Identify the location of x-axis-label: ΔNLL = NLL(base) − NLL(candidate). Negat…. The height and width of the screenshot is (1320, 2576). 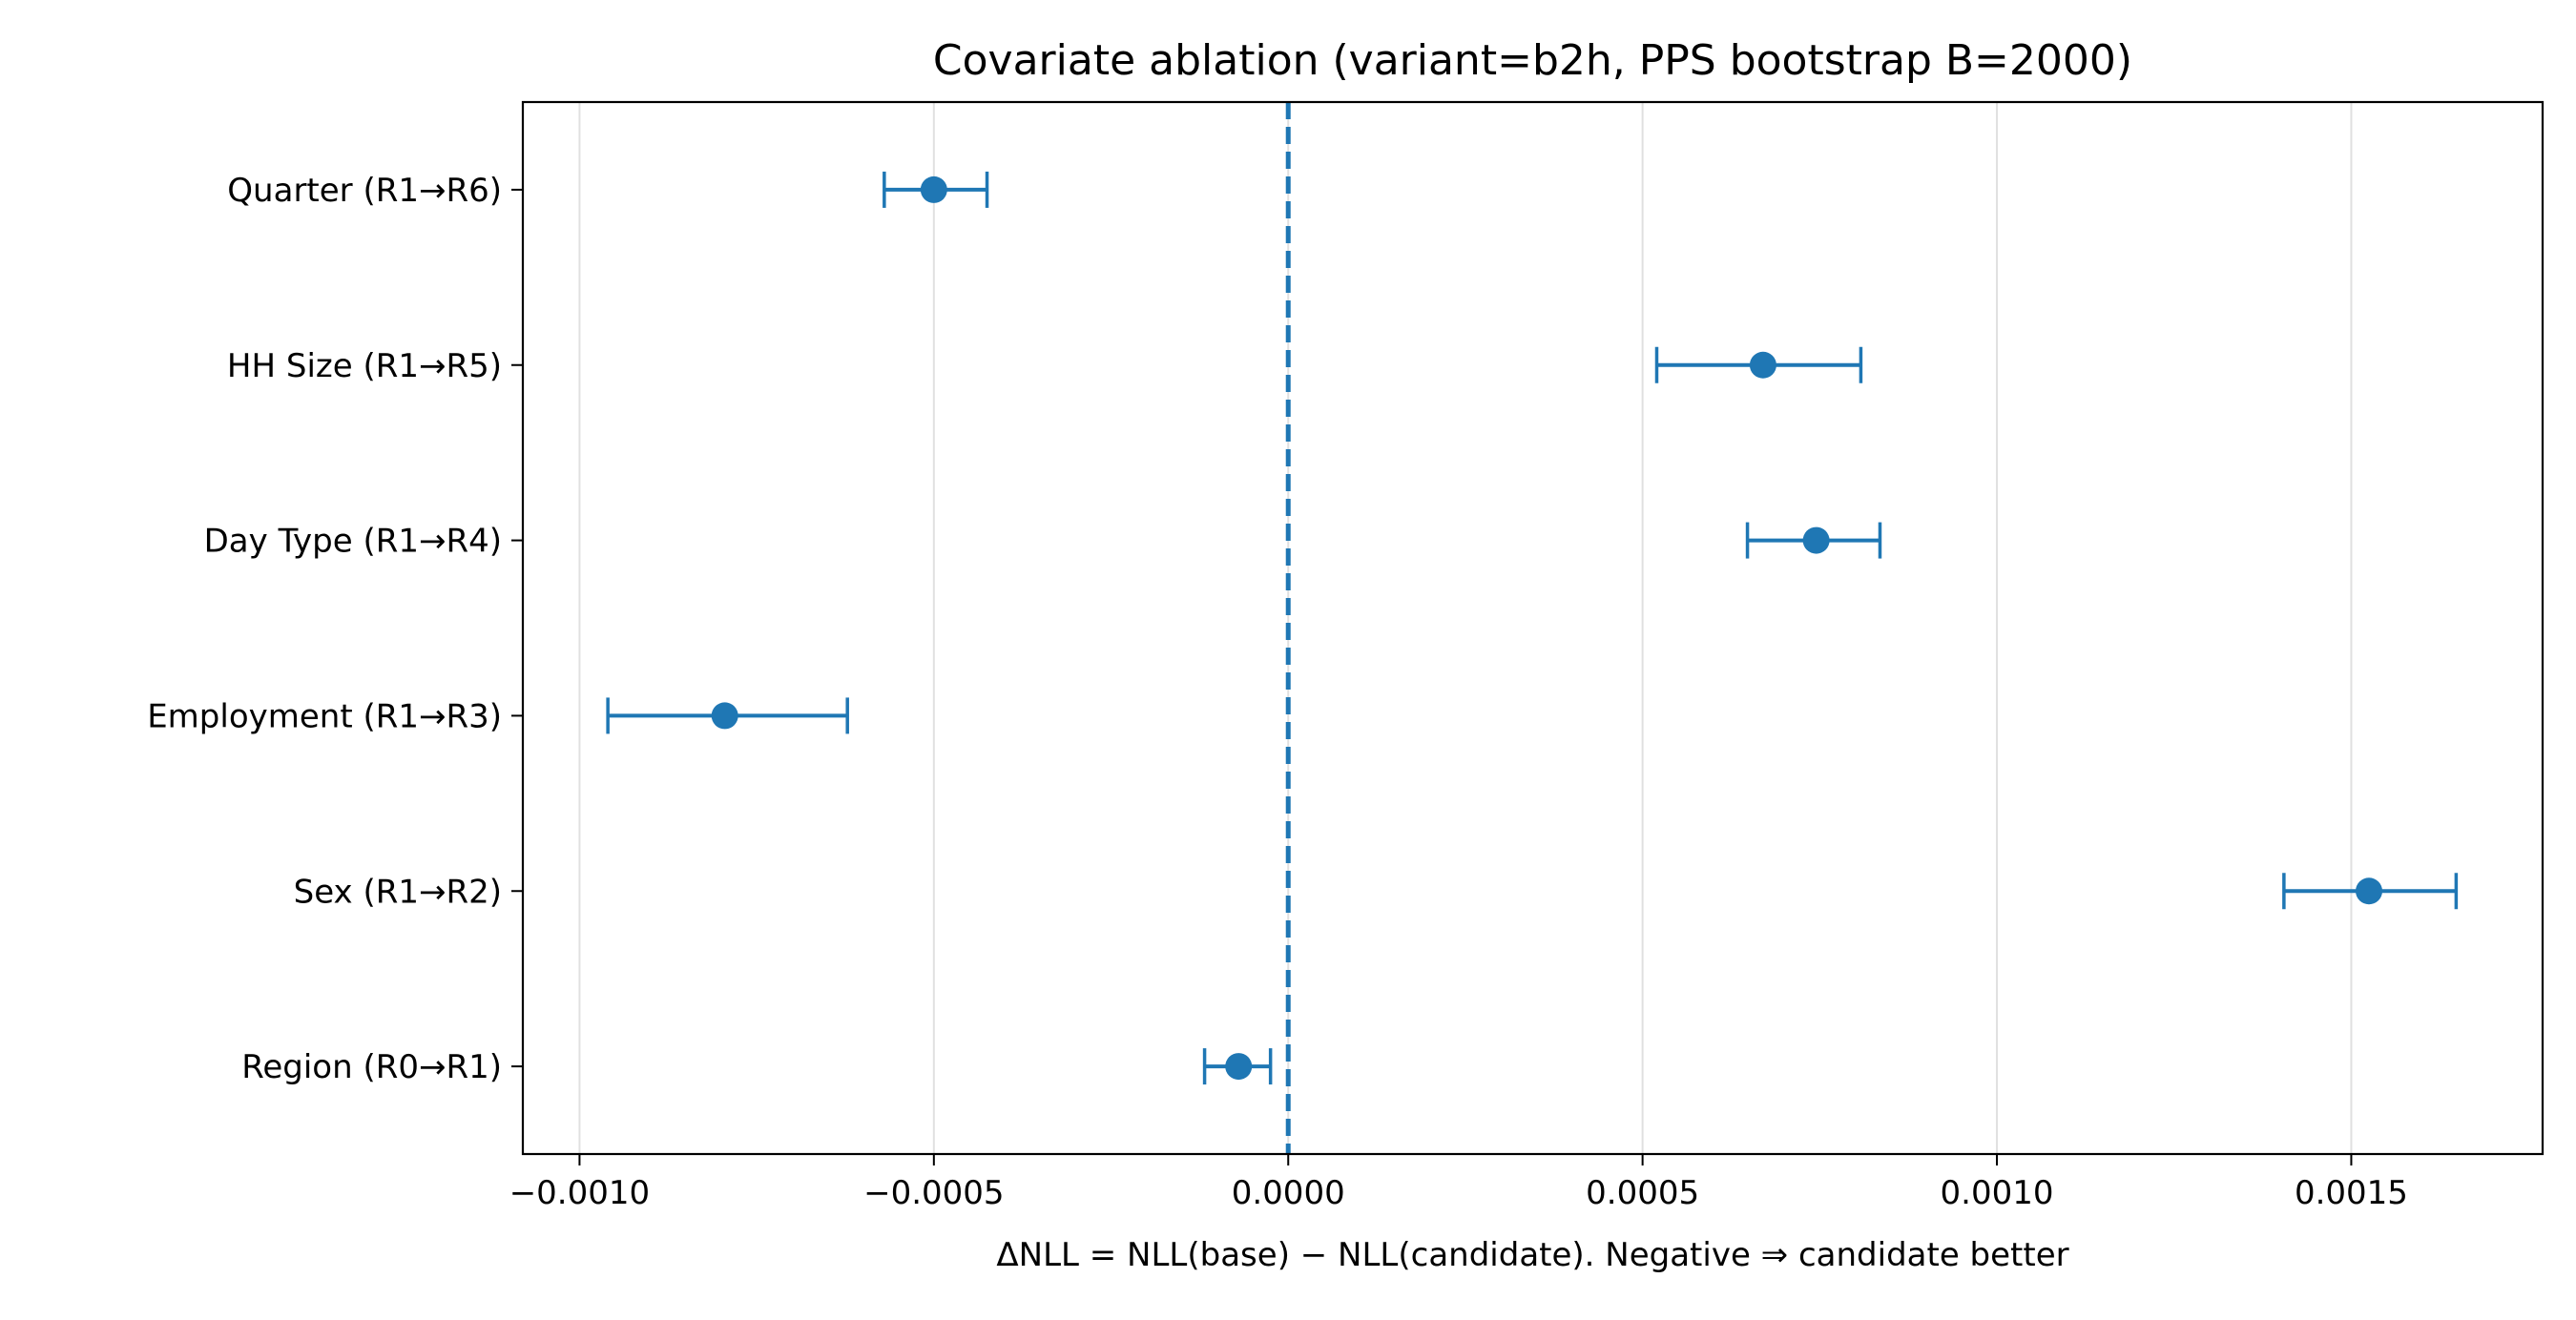
(1532, 1255).